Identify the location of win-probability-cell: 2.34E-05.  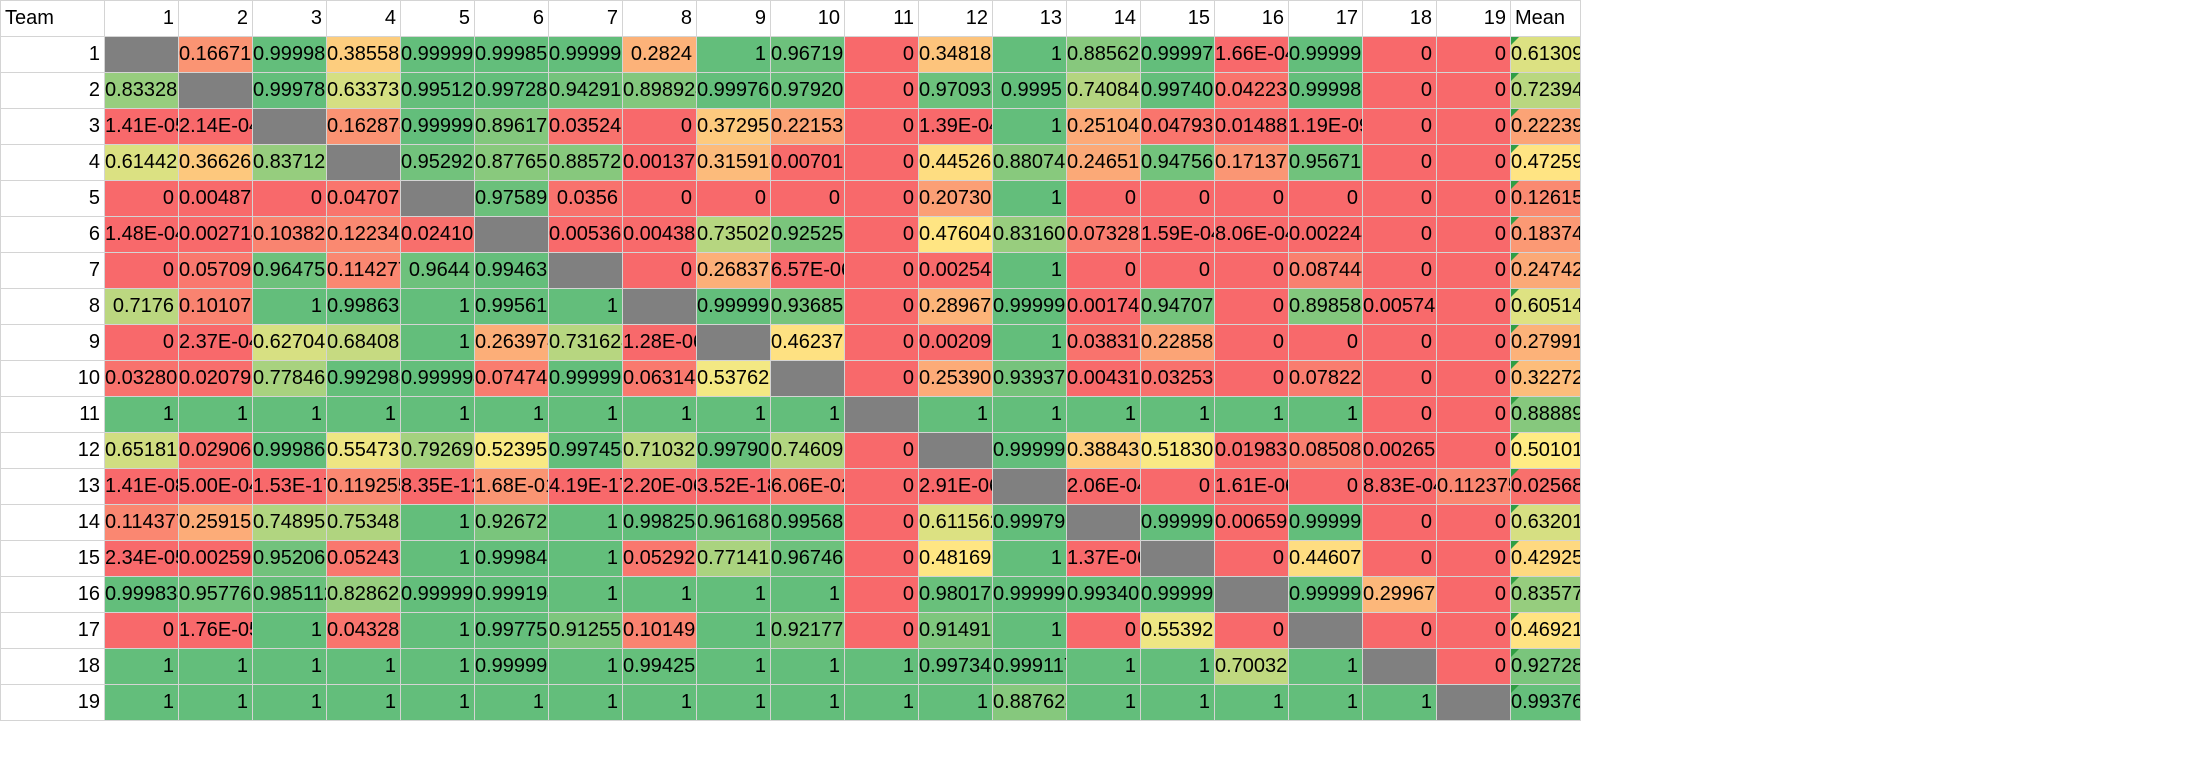
(141, 558).